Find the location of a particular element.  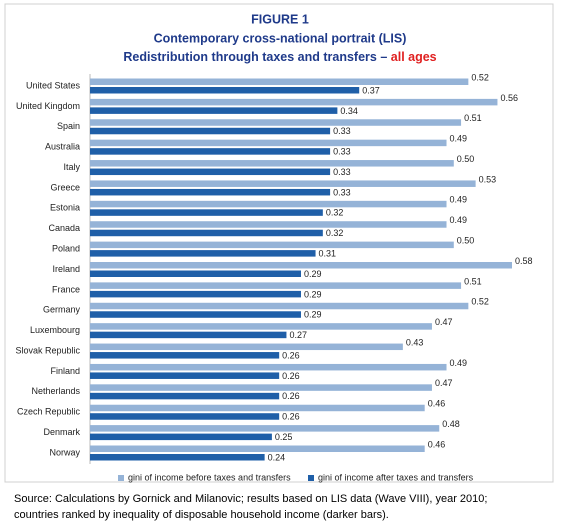

category-label: Estonia is located at coordinates (65, 208).